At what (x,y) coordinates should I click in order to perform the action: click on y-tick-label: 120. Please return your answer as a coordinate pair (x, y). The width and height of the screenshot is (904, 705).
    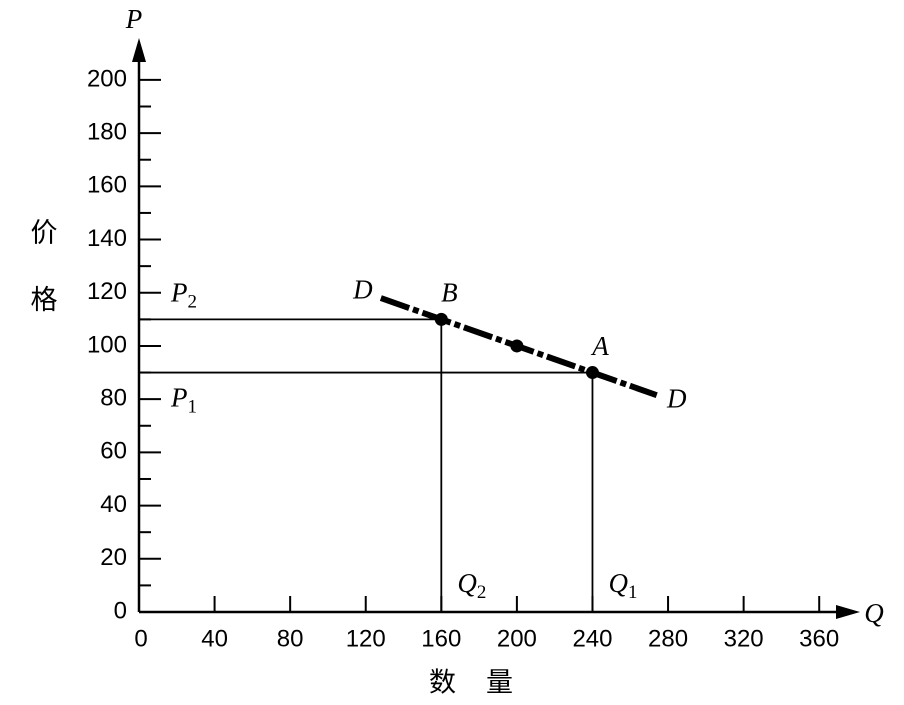
    Looking at the image, I should click on (107, 291).